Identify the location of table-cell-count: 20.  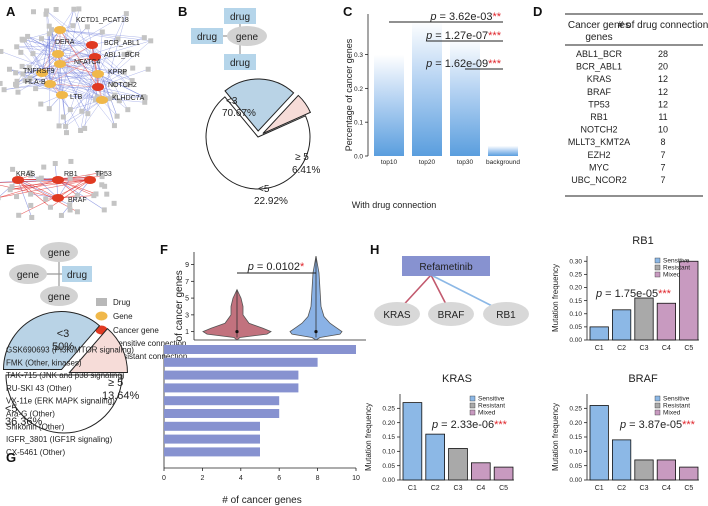
(663, 67).